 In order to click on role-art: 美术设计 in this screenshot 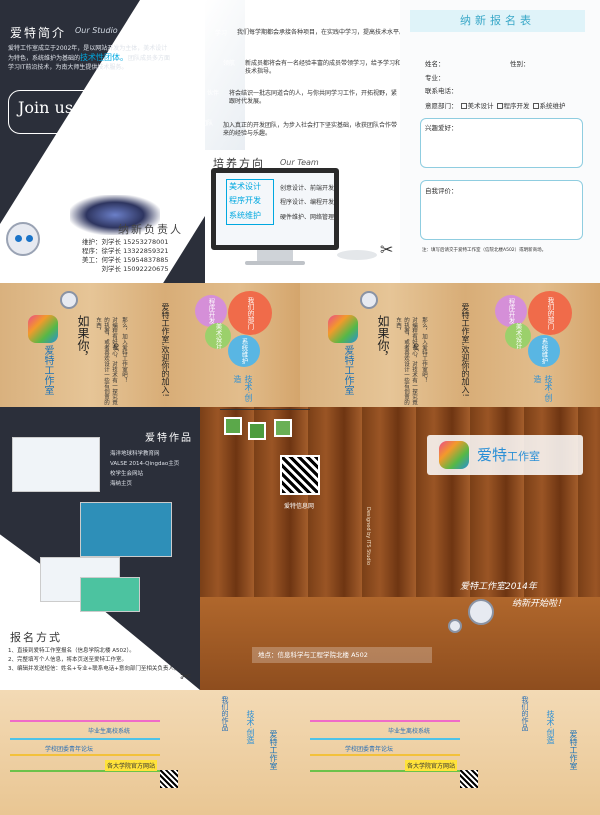, I will do `click(245, 186)`.